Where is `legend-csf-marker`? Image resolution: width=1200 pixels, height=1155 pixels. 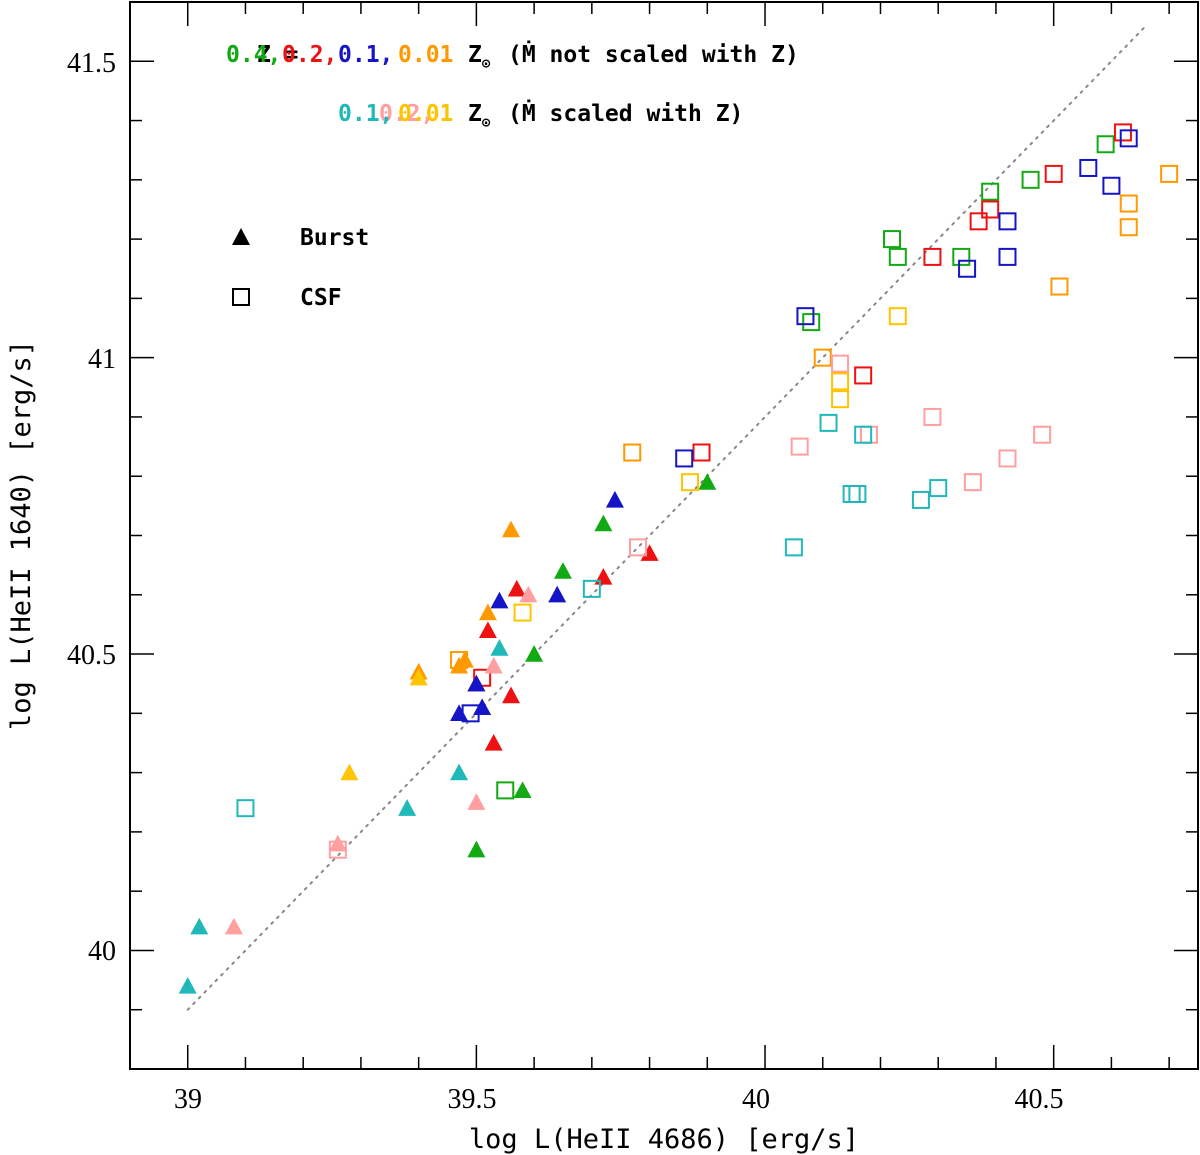
legend-csf-marker is located at coordinates (241, 297).